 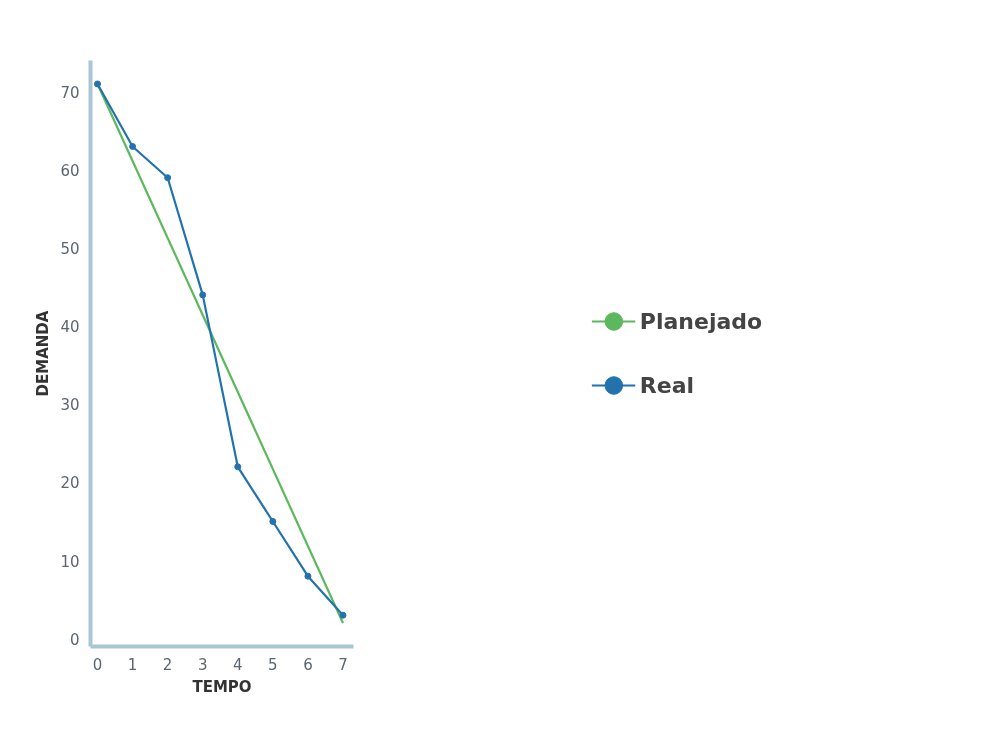 What do you see at coordinates (70, 483) in the screenshot?
I see `y-tick-label: 20` at bounding box center [70, 483].